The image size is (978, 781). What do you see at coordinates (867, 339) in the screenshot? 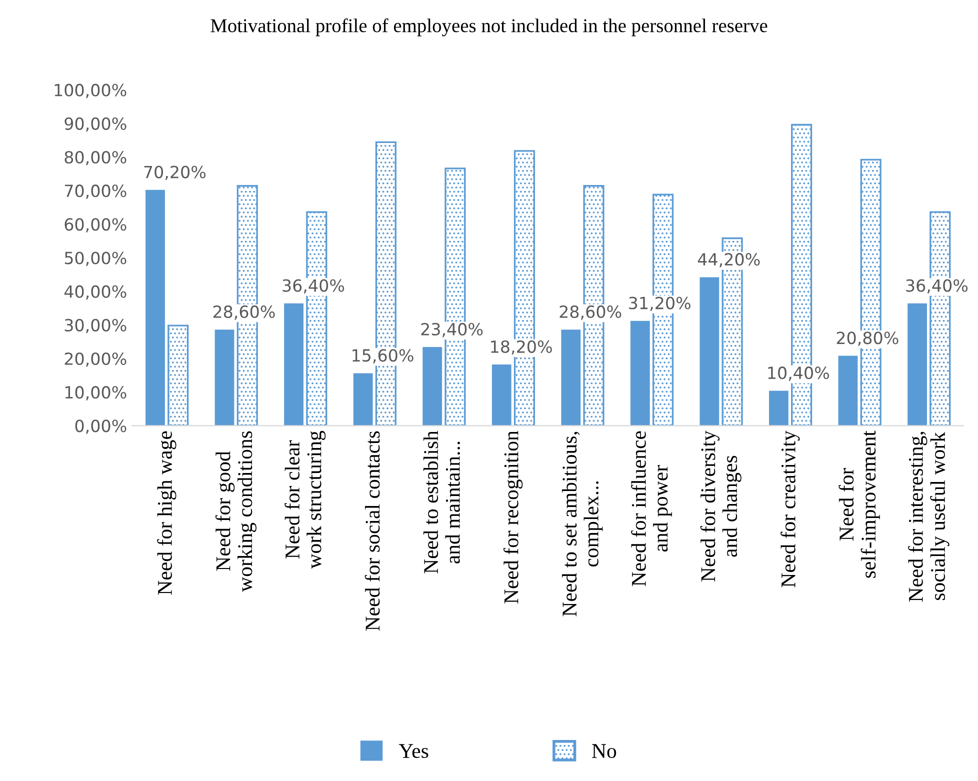
I see `data-label: 20,80%` at bounding box center [867, 339].